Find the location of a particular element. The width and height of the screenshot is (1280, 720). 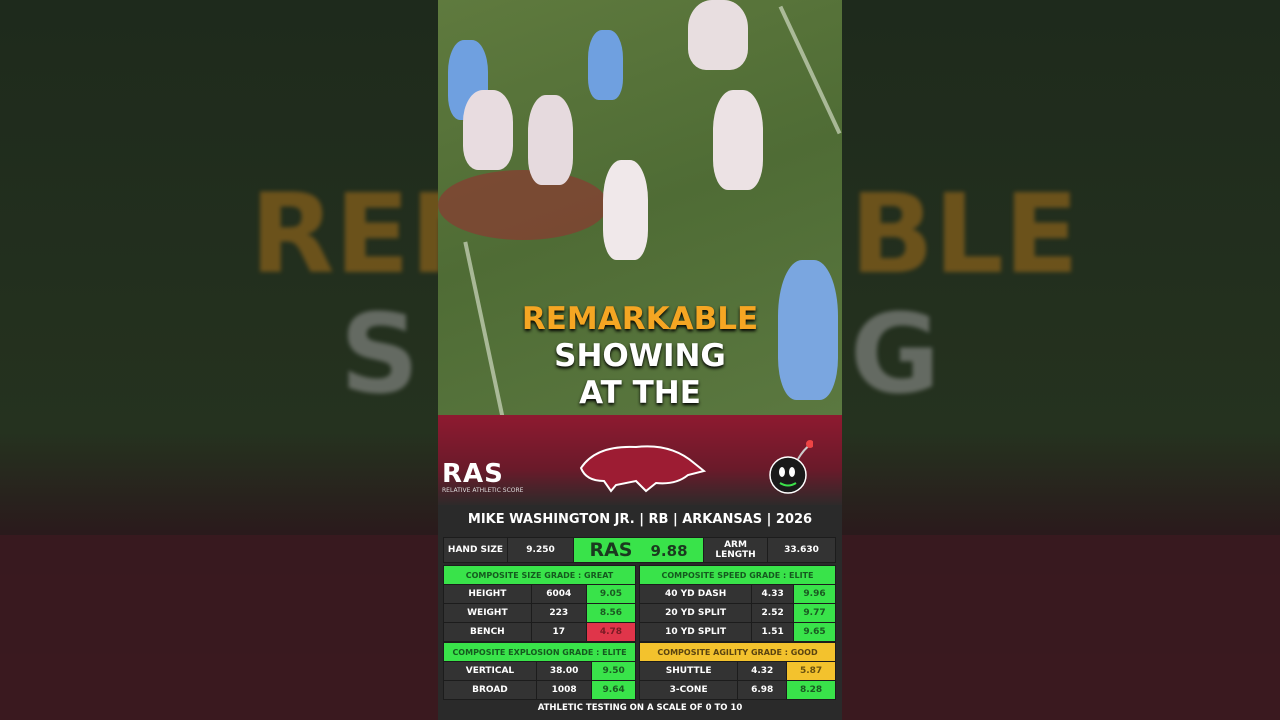

metric-score: 9.77 is located at coordinates (814, 613).